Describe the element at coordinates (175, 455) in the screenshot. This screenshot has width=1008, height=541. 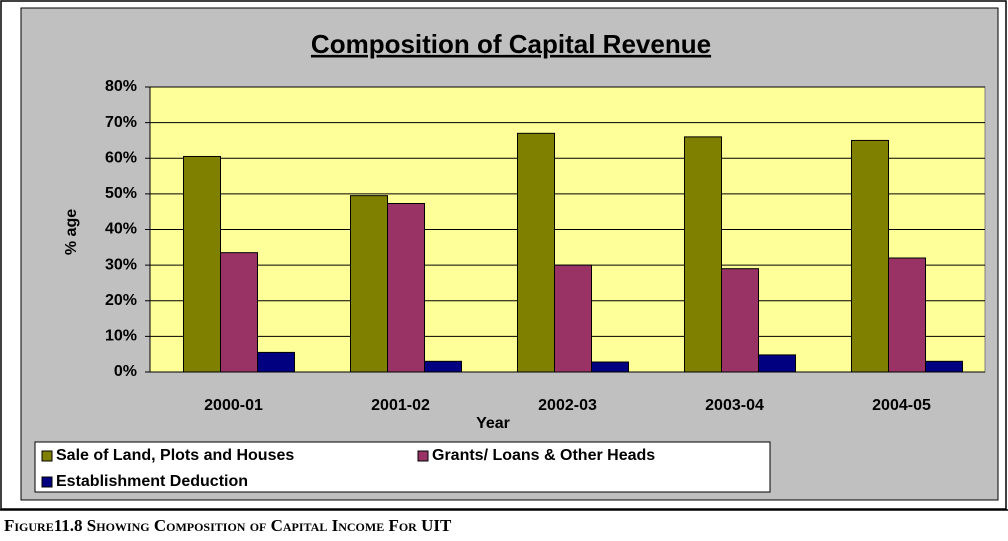
I see `legend-label: Sale of Land, Plots and Houses` at that location.